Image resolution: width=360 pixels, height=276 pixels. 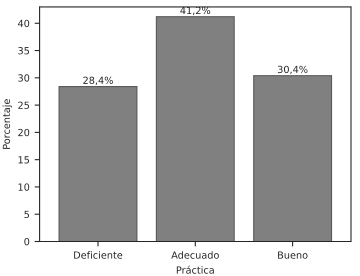 I want to click on y-tick-label: 40, so click(x=24, y=24).